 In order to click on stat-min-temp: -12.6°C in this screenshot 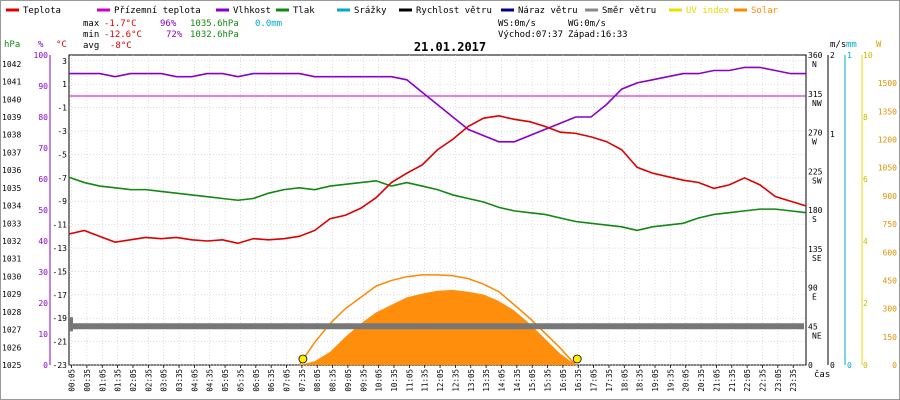, I will do `click(123, 35)`.